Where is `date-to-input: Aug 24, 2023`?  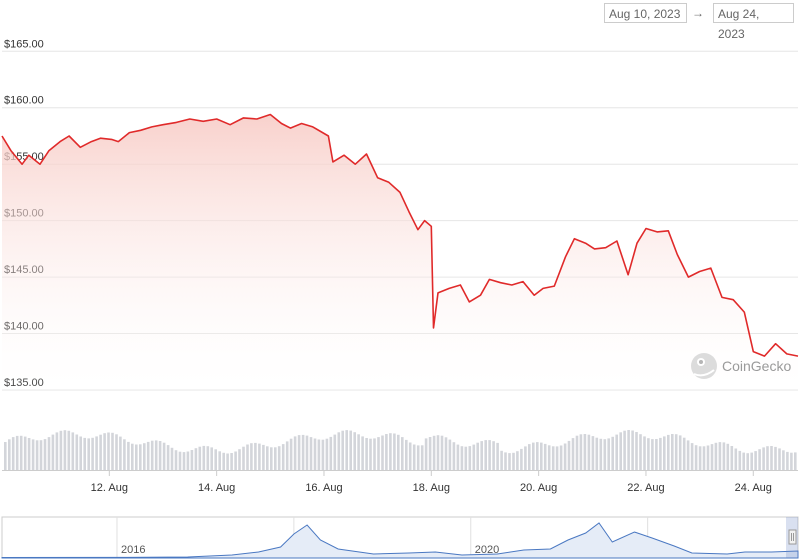
date-to-input: Aug 24, 2023 is located at coordinates (753, 22).